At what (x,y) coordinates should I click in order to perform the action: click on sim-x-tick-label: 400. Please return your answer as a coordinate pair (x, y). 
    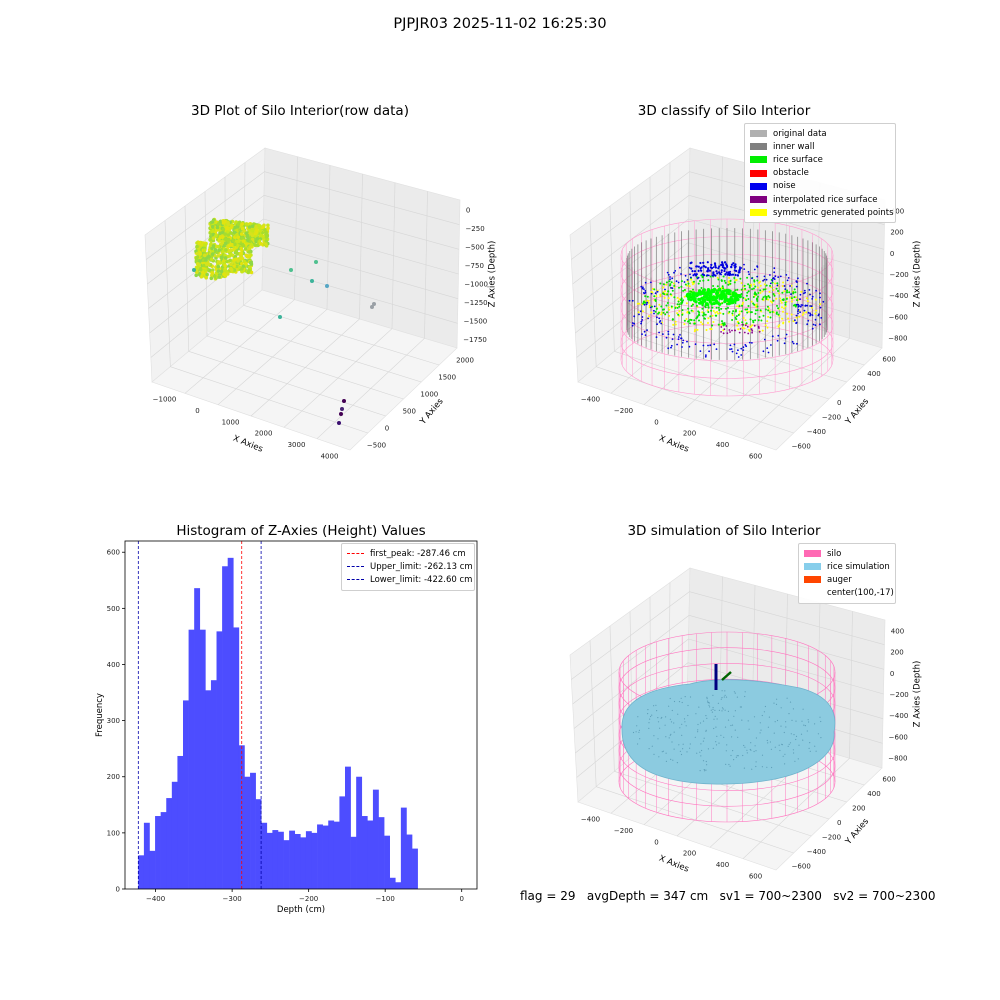
    Looking at the image, I should click on (722, 865).